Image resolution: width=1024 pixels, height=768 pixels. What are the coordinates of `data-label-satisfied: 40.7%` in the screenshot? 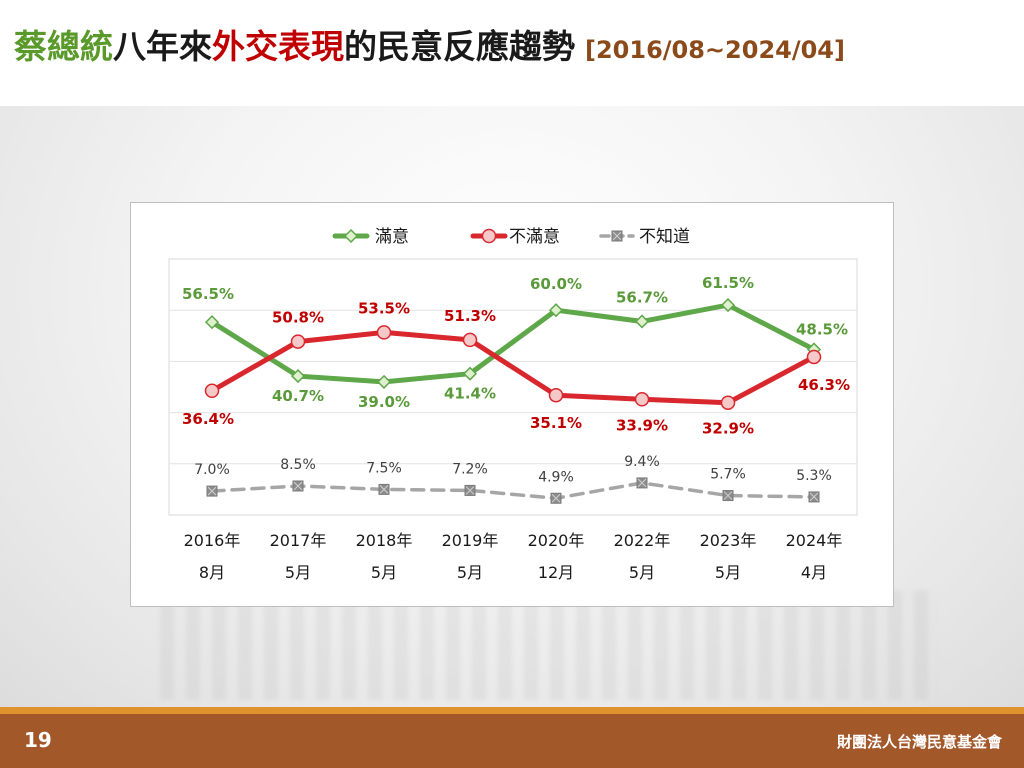 It's located at (298, 396).